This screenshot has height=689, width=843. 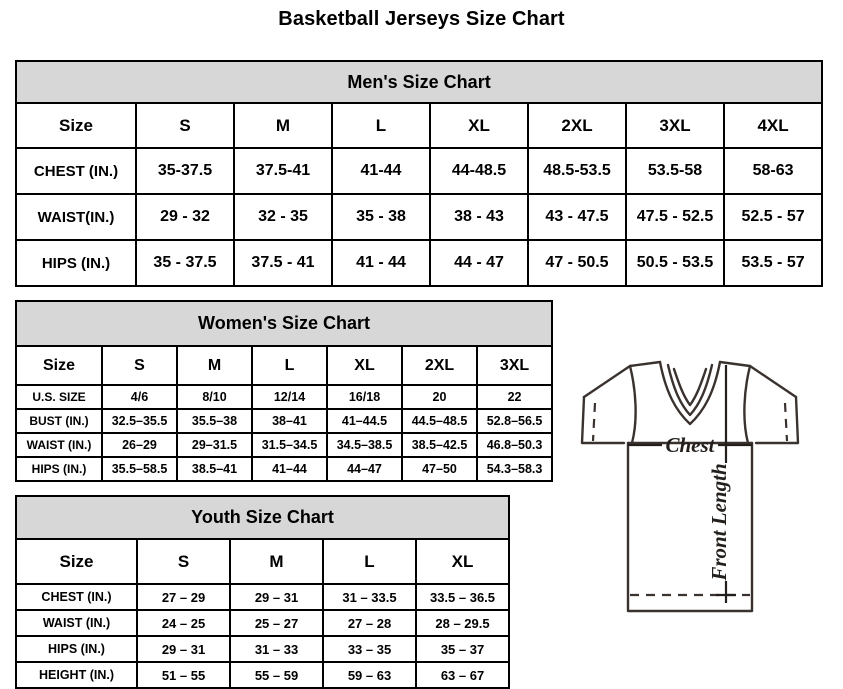 What do you see at coordinates (183, 623) in the screenshot?
I see `youth-cell-waist-s: 24 – 25` at bounding box center [183, 623].